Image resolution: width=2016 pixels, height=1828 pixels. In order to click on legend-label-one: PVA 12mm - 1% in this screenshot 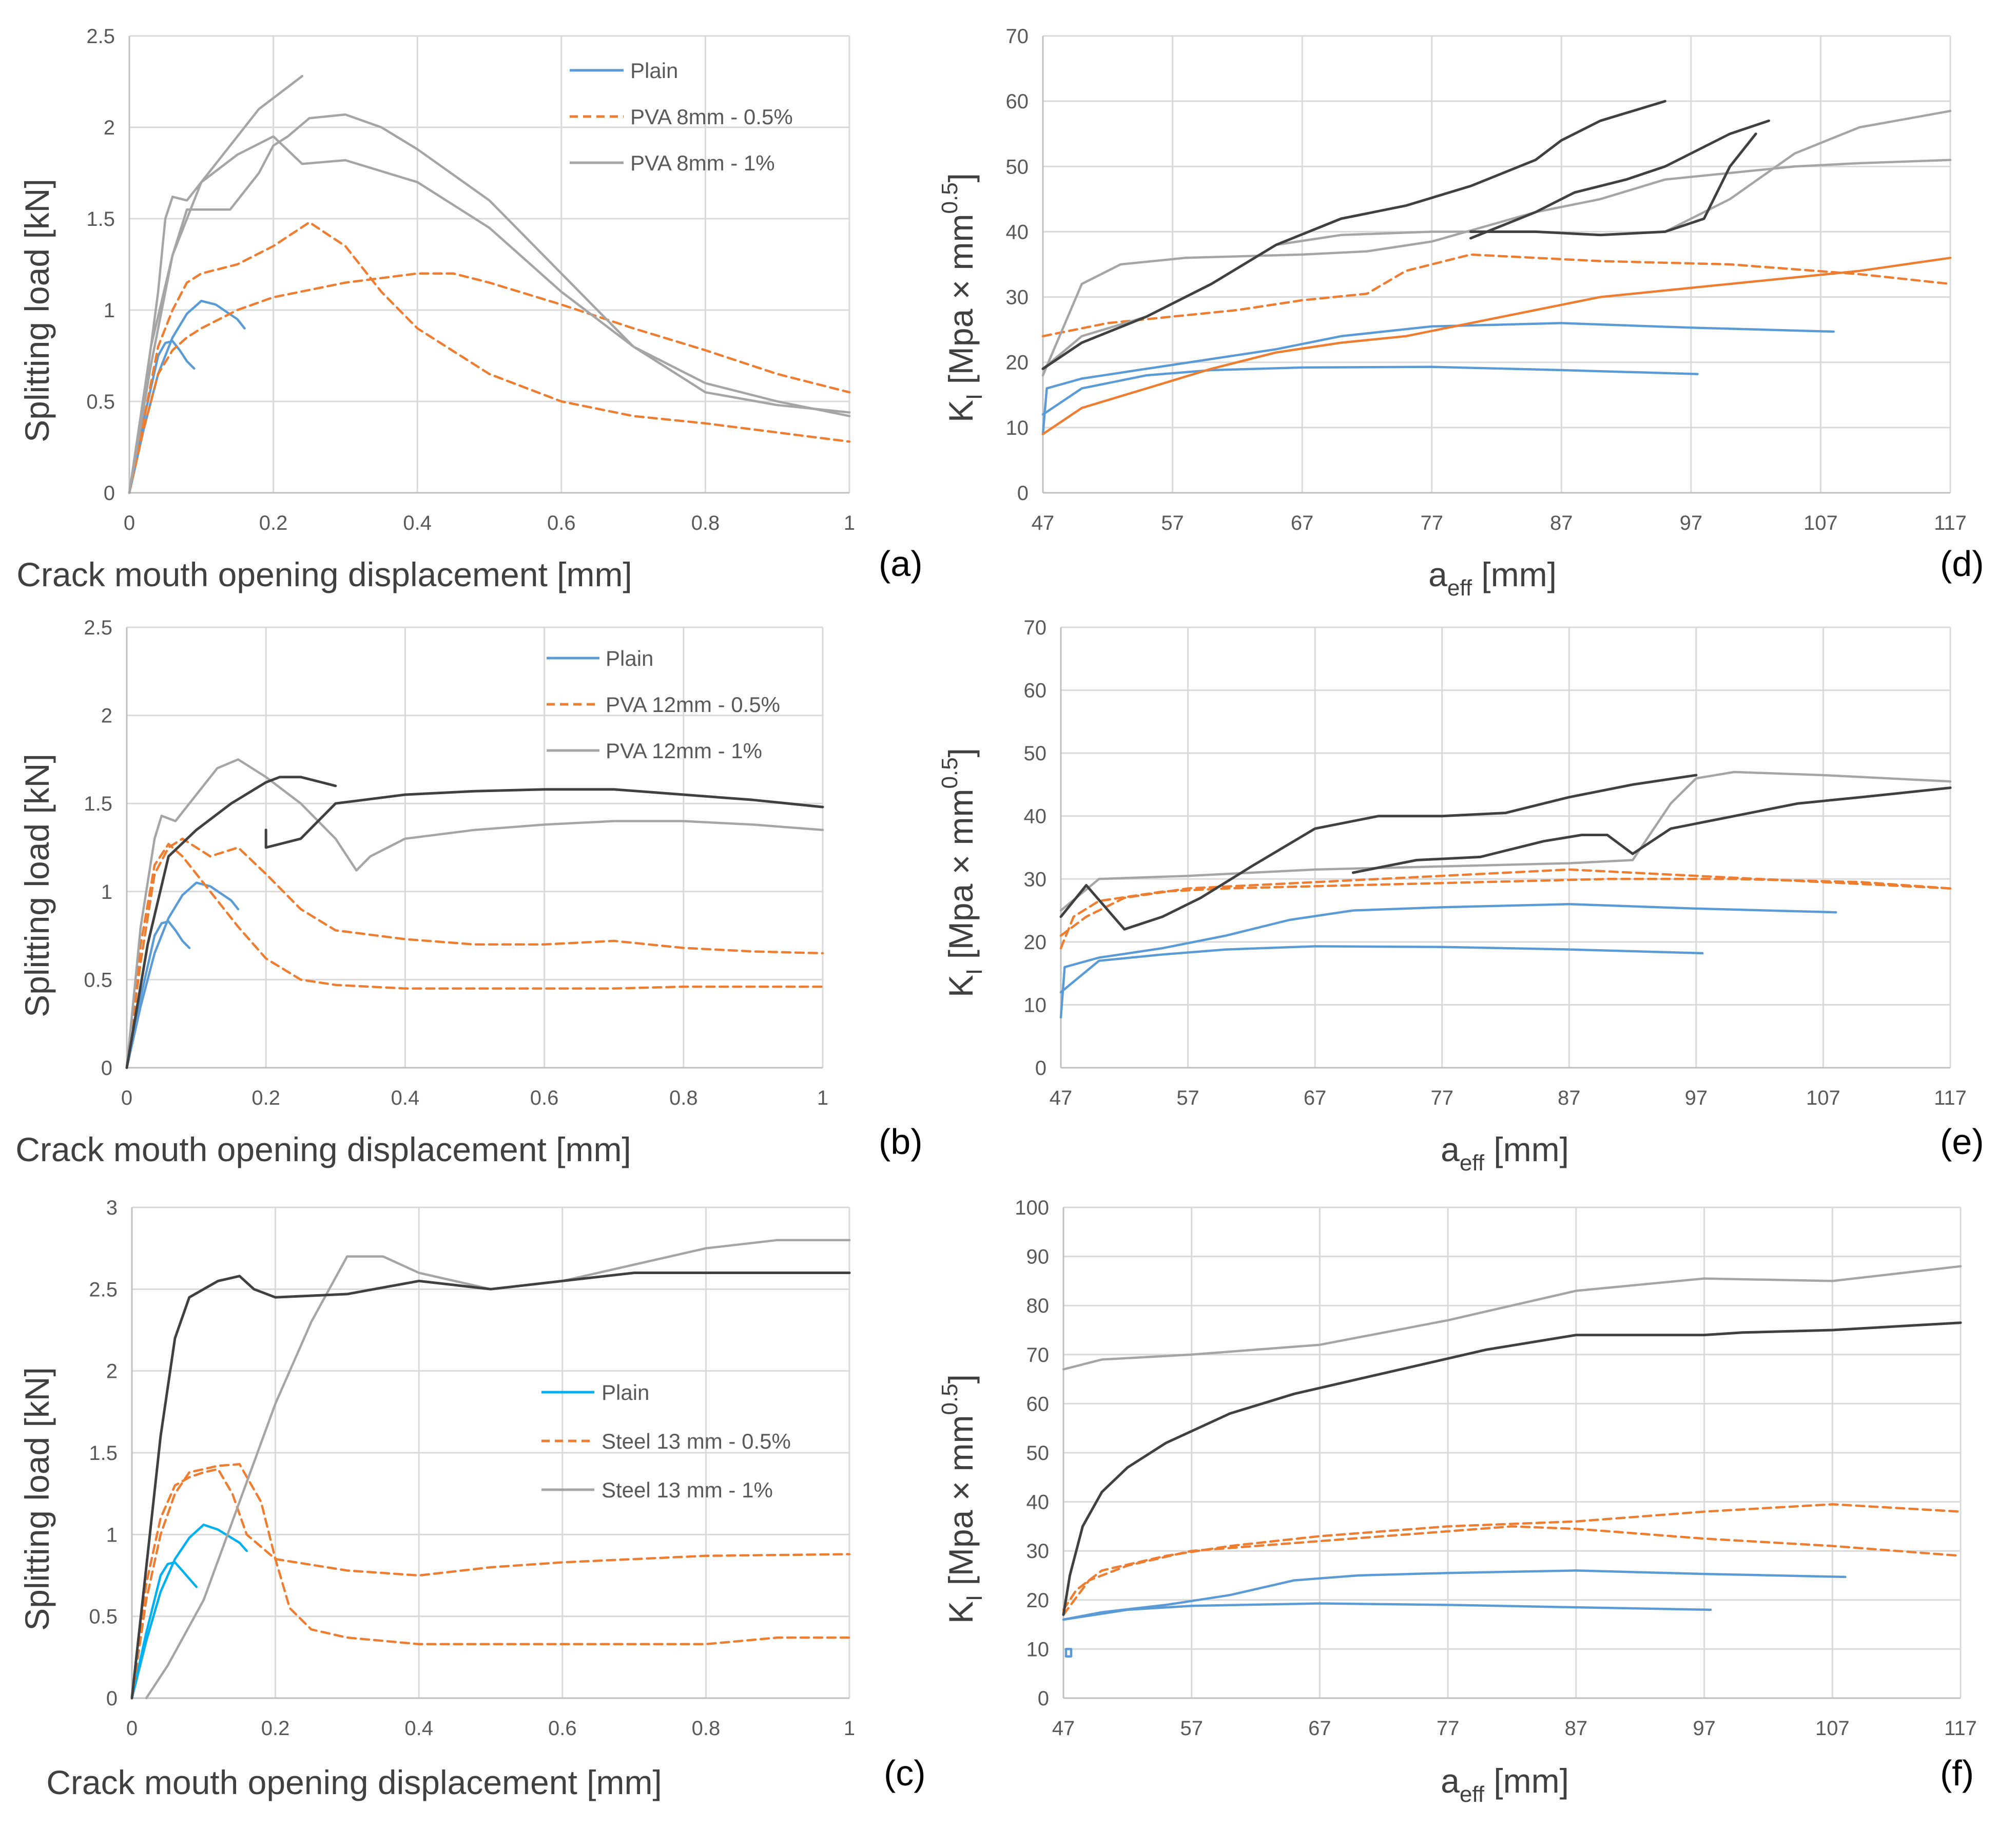, I will do `click(684, 751)`.